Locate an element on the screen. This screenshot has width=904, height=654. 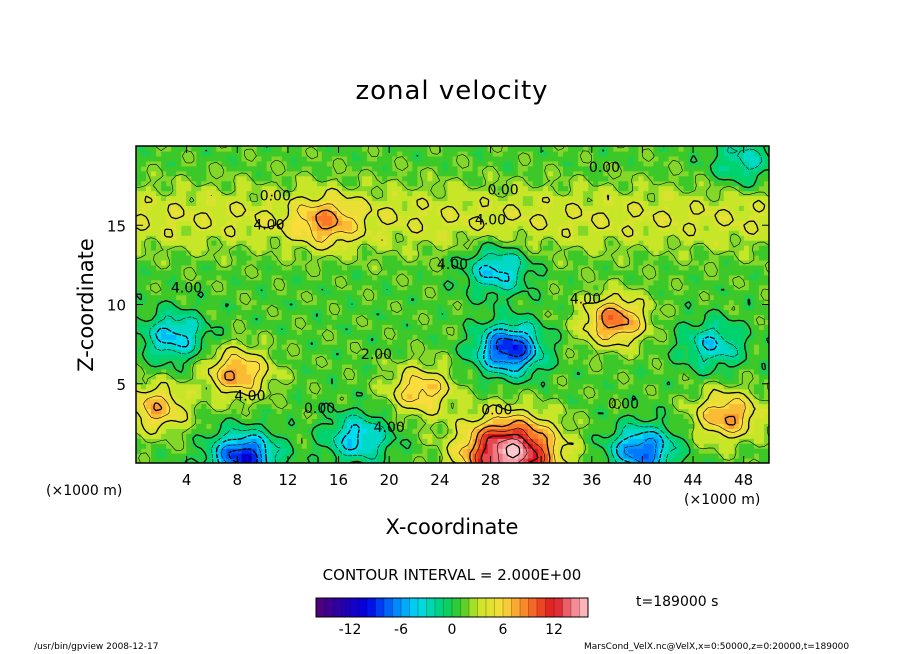
contour-label: 2.00 is located at coordinates (376, 355).